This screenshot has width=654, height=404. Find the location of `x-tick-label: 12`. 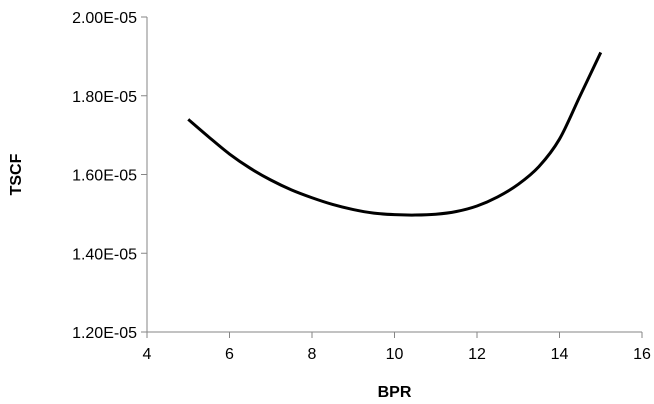

x-tick-label: 12 is located at coordinates (477, 354).